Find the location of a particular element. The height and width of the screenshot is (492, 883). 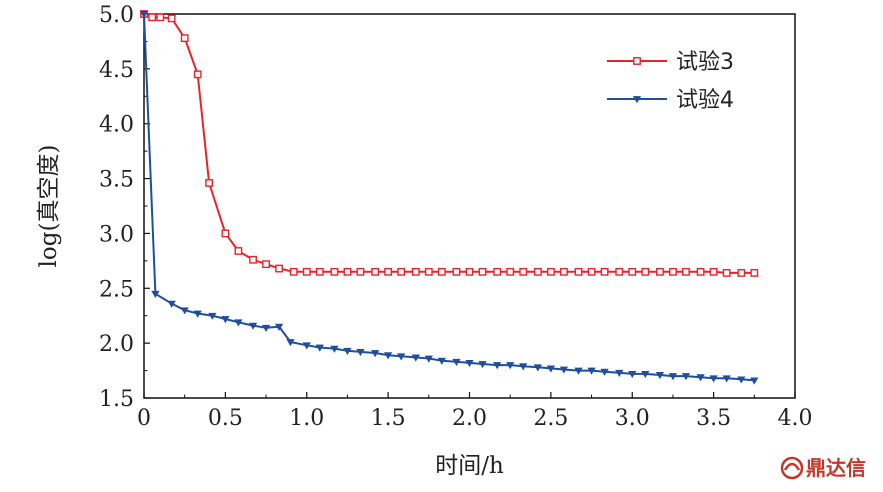

x-axis-title: 时间/h is located at coordinates (469, 466).